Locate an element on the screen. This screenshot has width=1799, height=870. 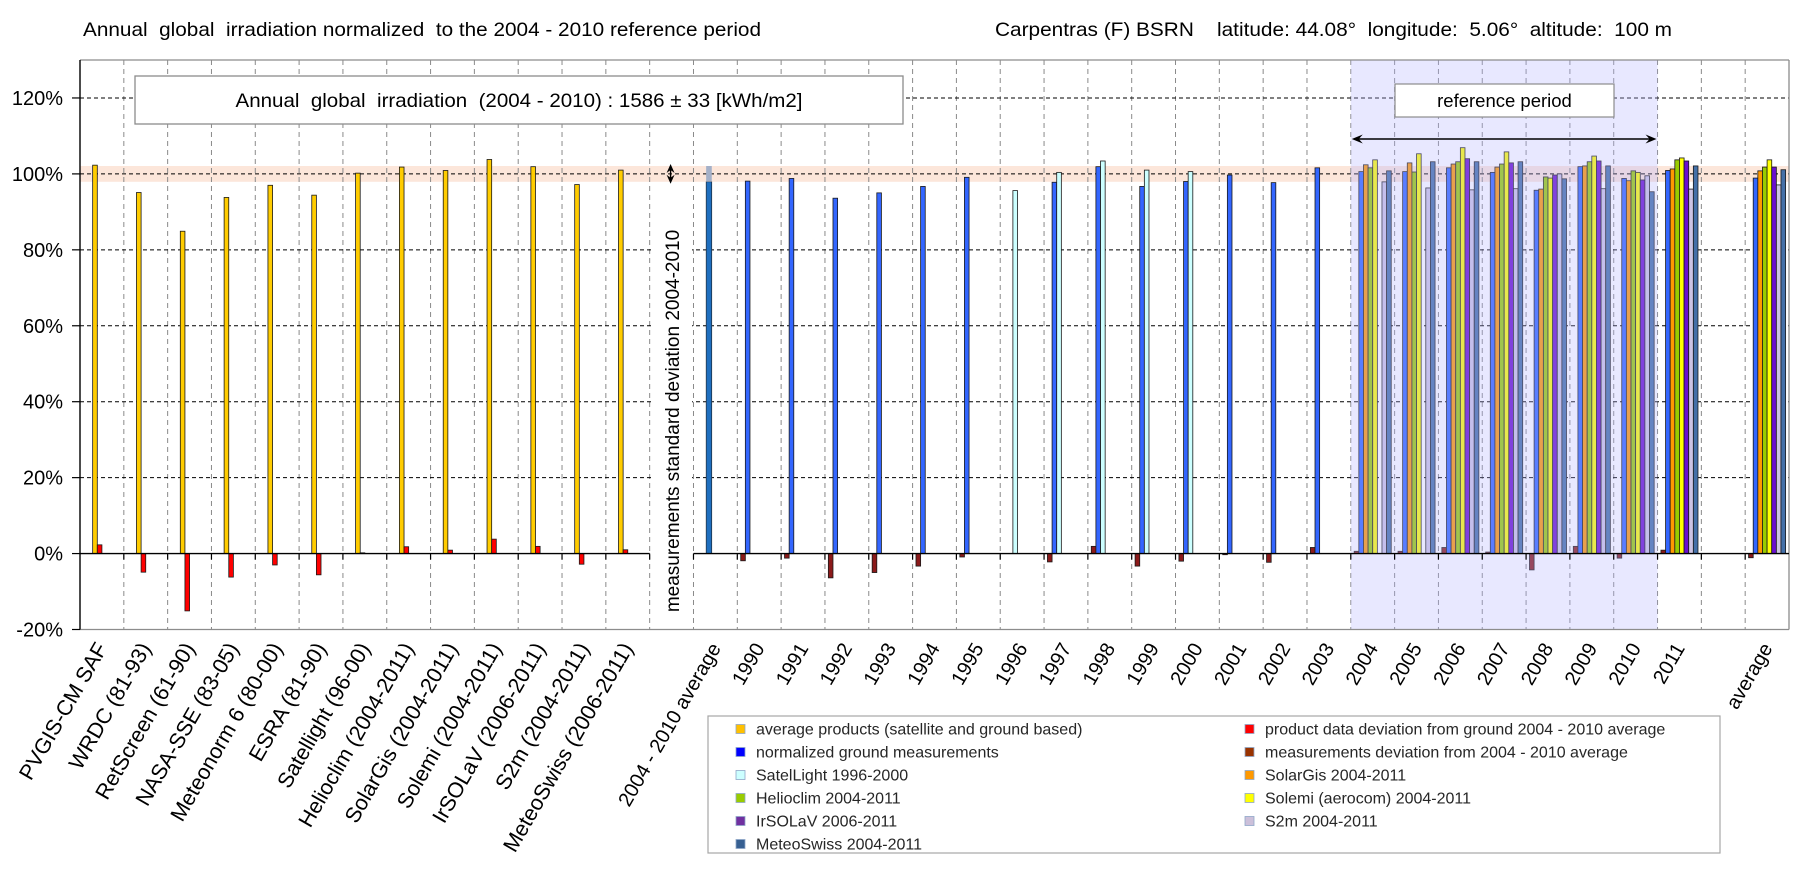
y-tick-label: 0% is located at coordinates (48, 555).